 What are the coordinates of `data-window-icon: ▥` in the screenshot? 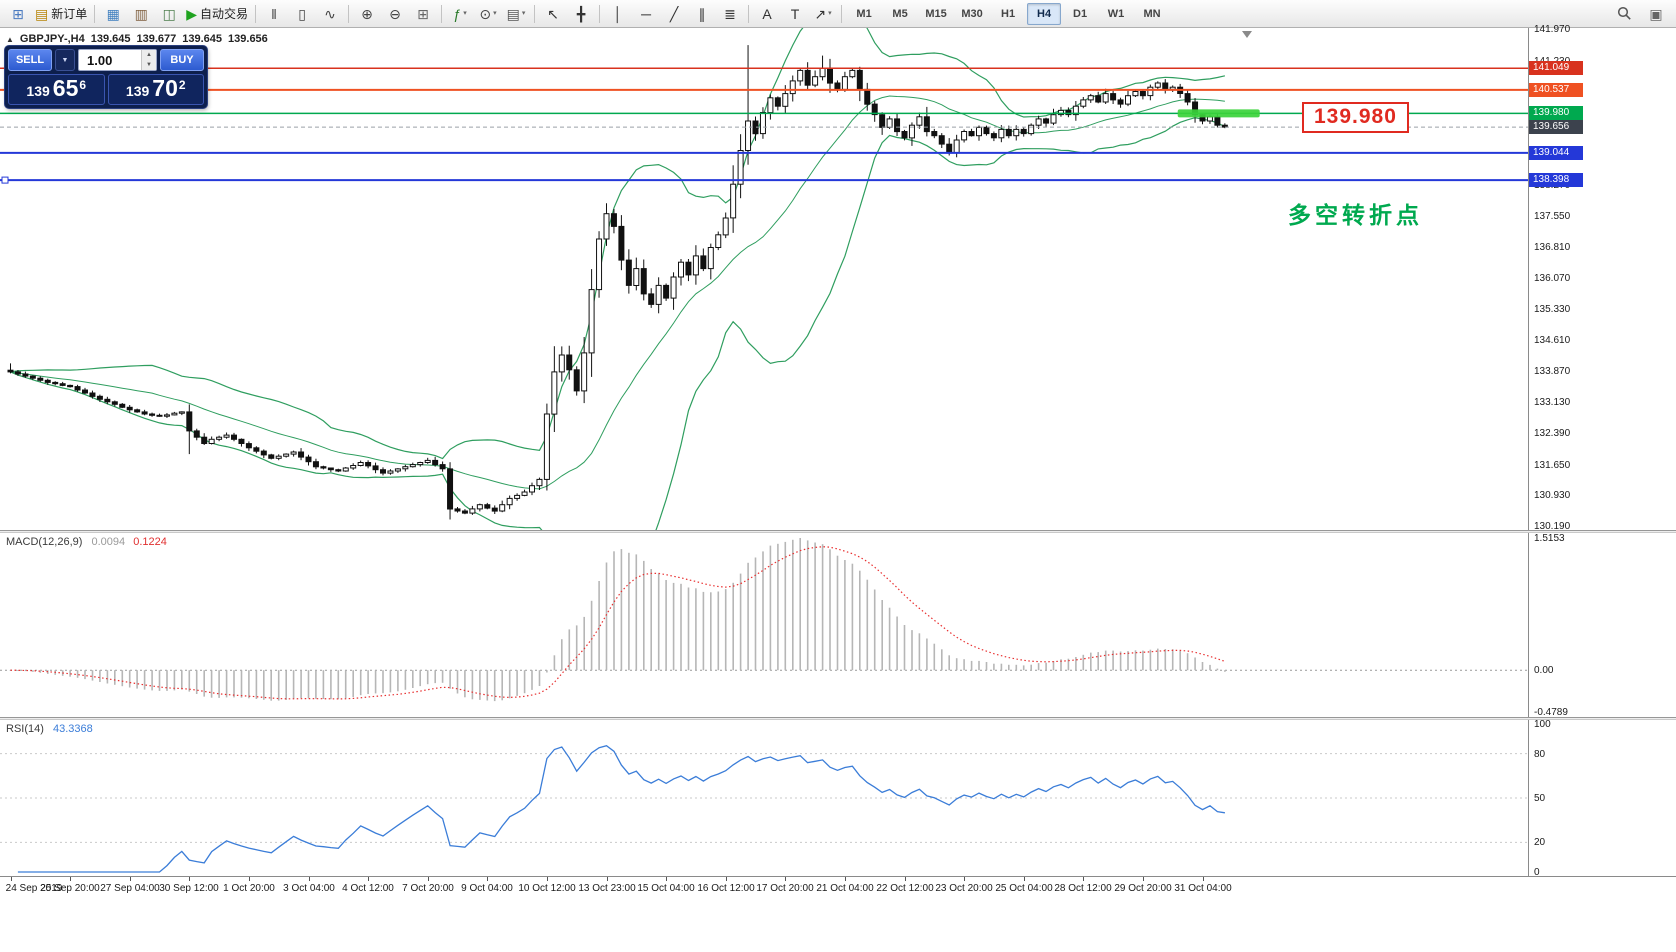 It's located at (141, 14).